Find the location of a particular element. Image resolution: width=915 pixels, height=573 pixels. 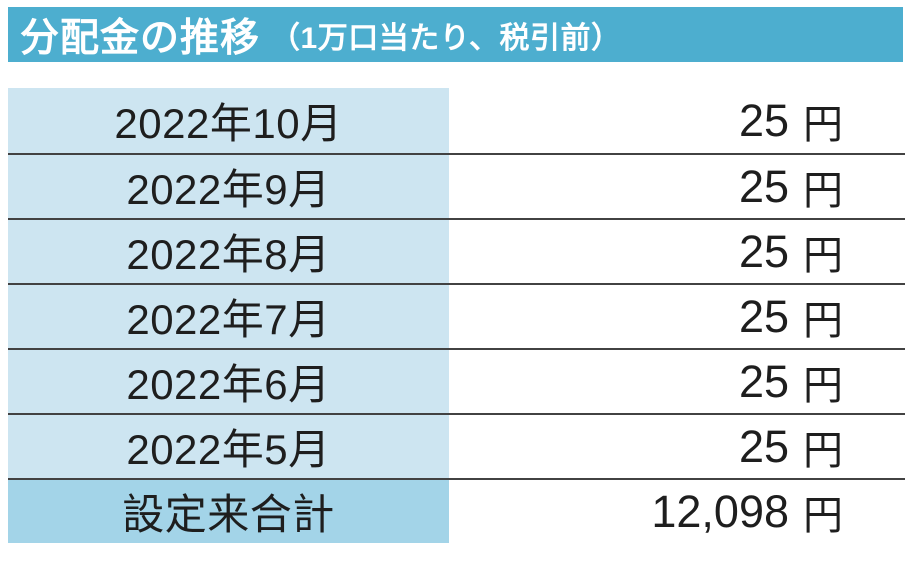

table-row: 2022年5月 25 円 is located at coordinates (456, 445).